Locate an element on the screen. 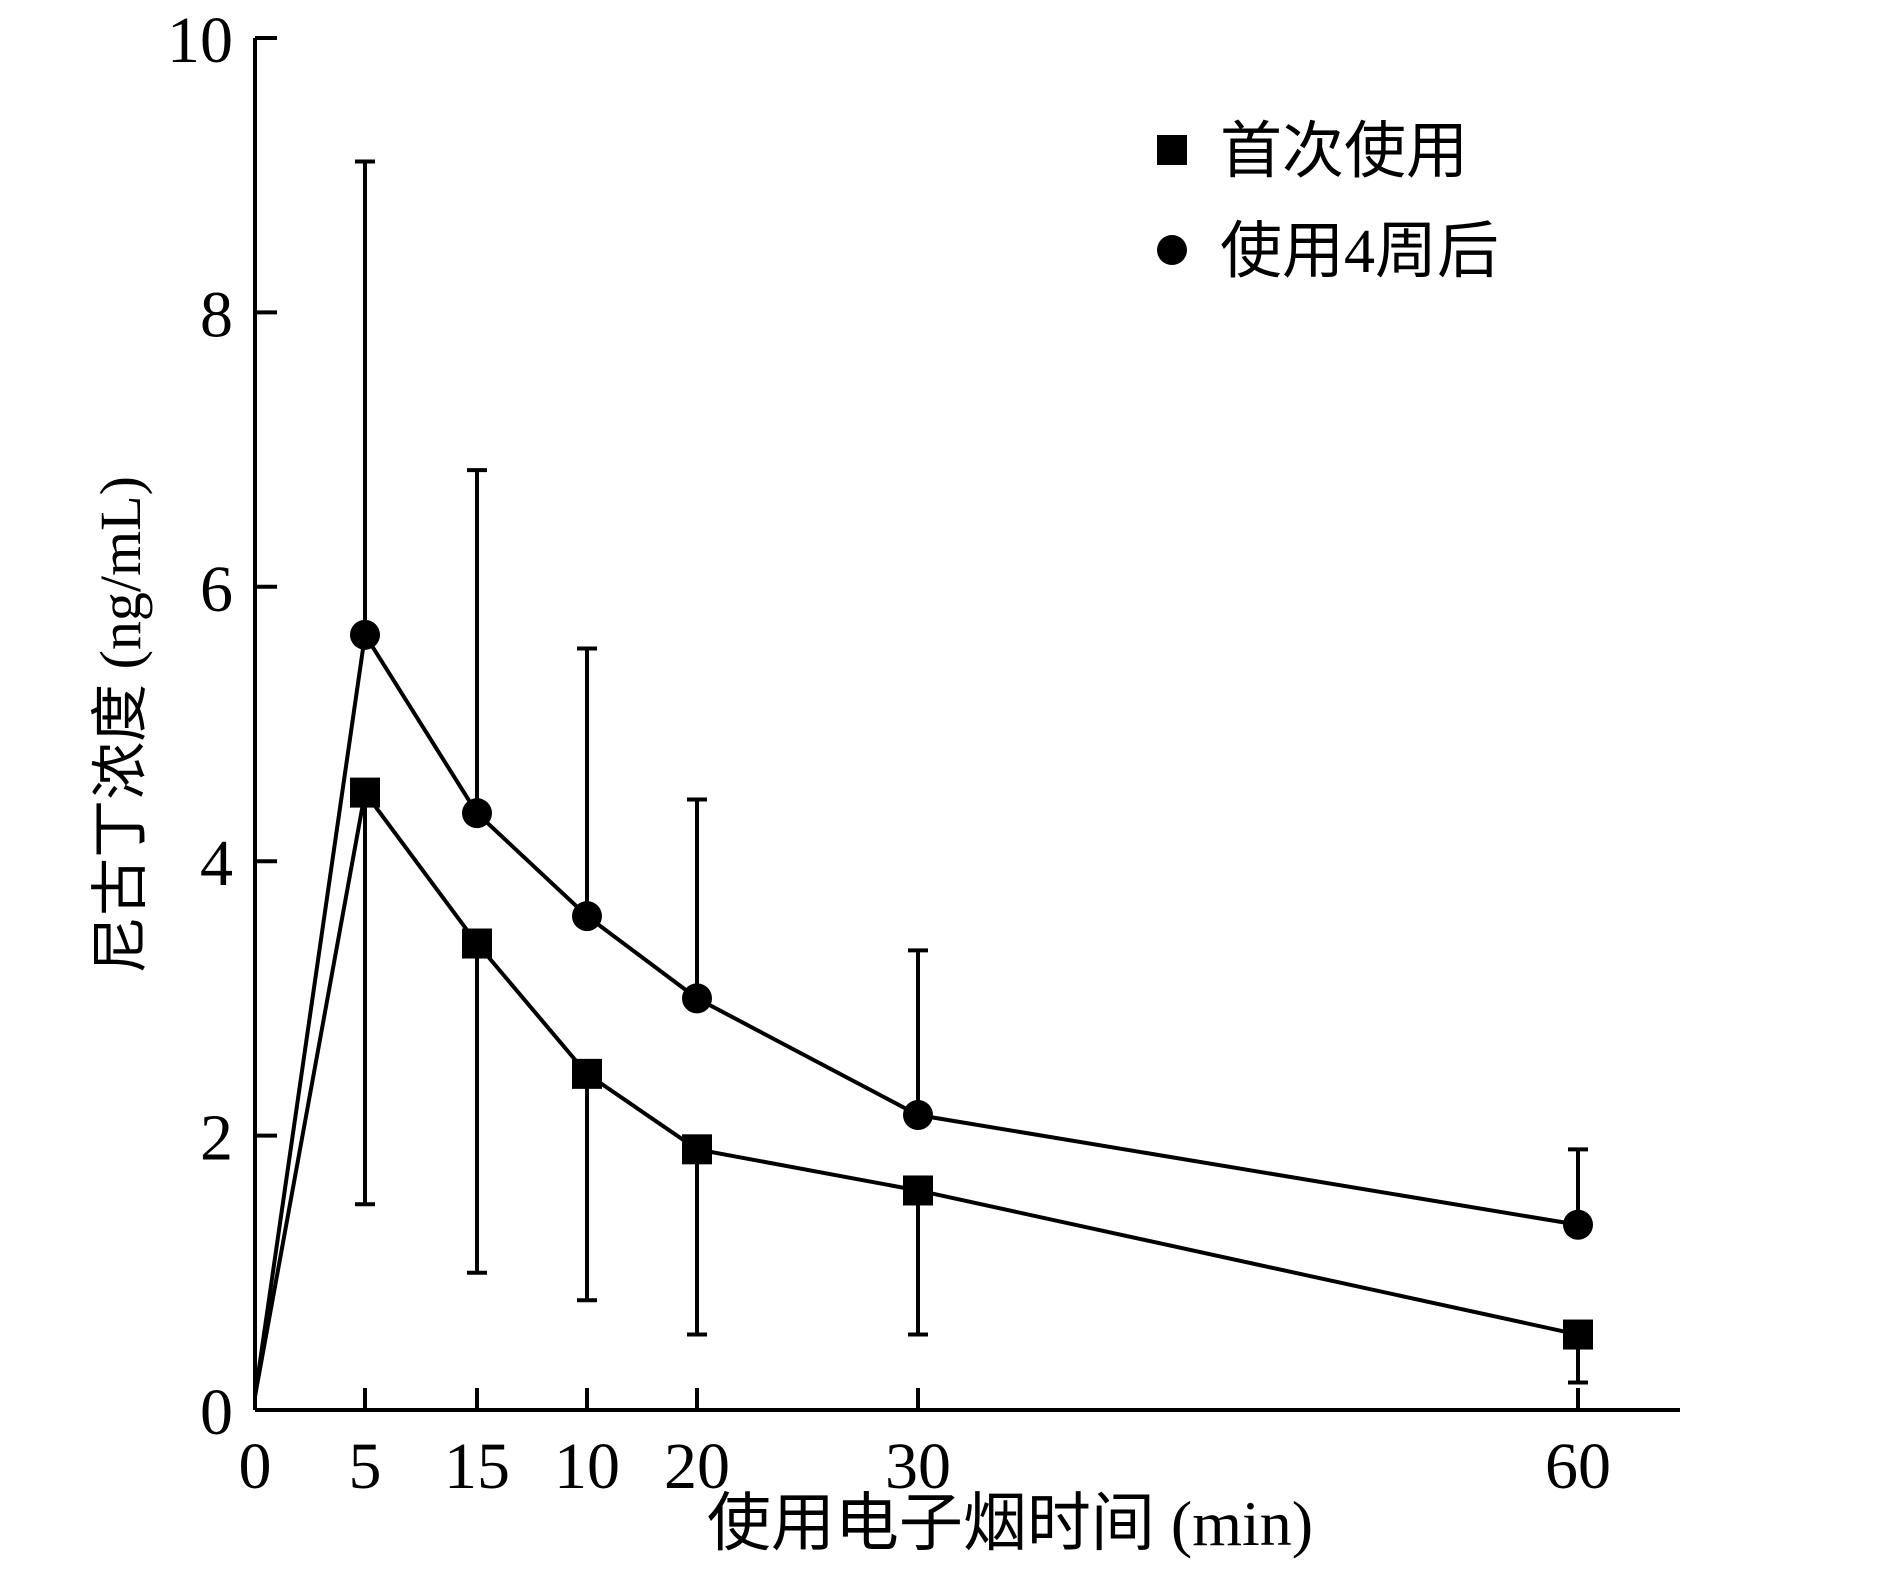 Image resolution: width=1890 pixels, height=1571 pixels. legend-label: 首次使用 is located at coordinates (1344, 152).